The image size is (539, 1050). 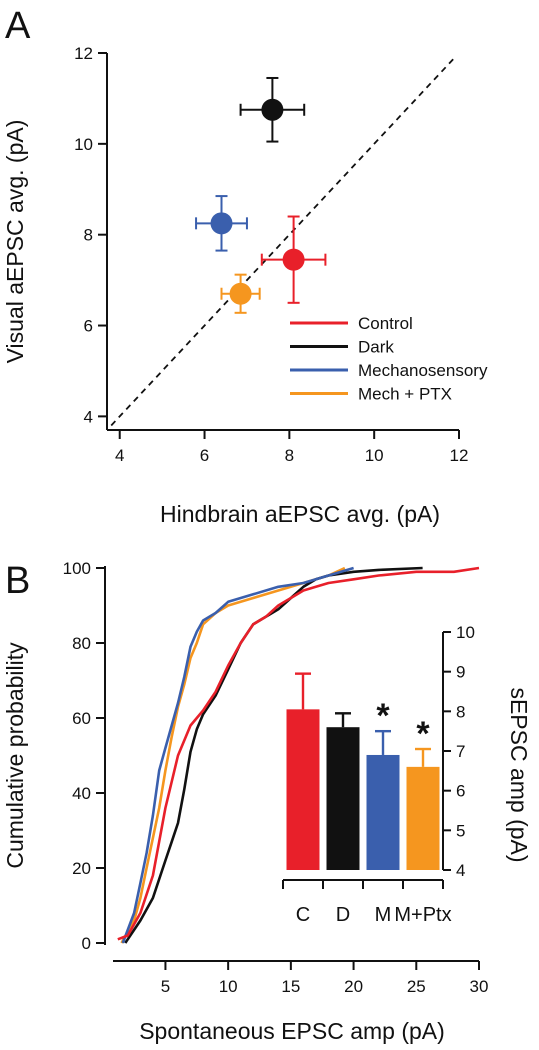 I want to click on panel-b-xtick-label: 20, so click(x=353, y=986).